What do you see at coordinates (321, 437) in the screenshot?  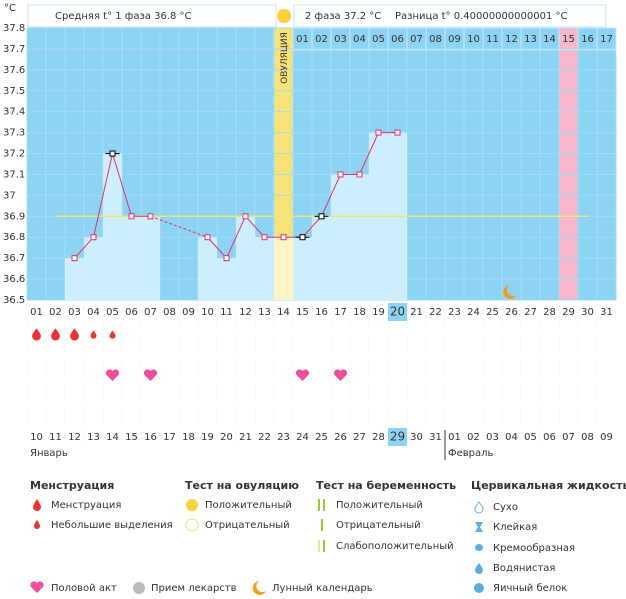 I see `date-label: 25` at bounding box center [321, 437].